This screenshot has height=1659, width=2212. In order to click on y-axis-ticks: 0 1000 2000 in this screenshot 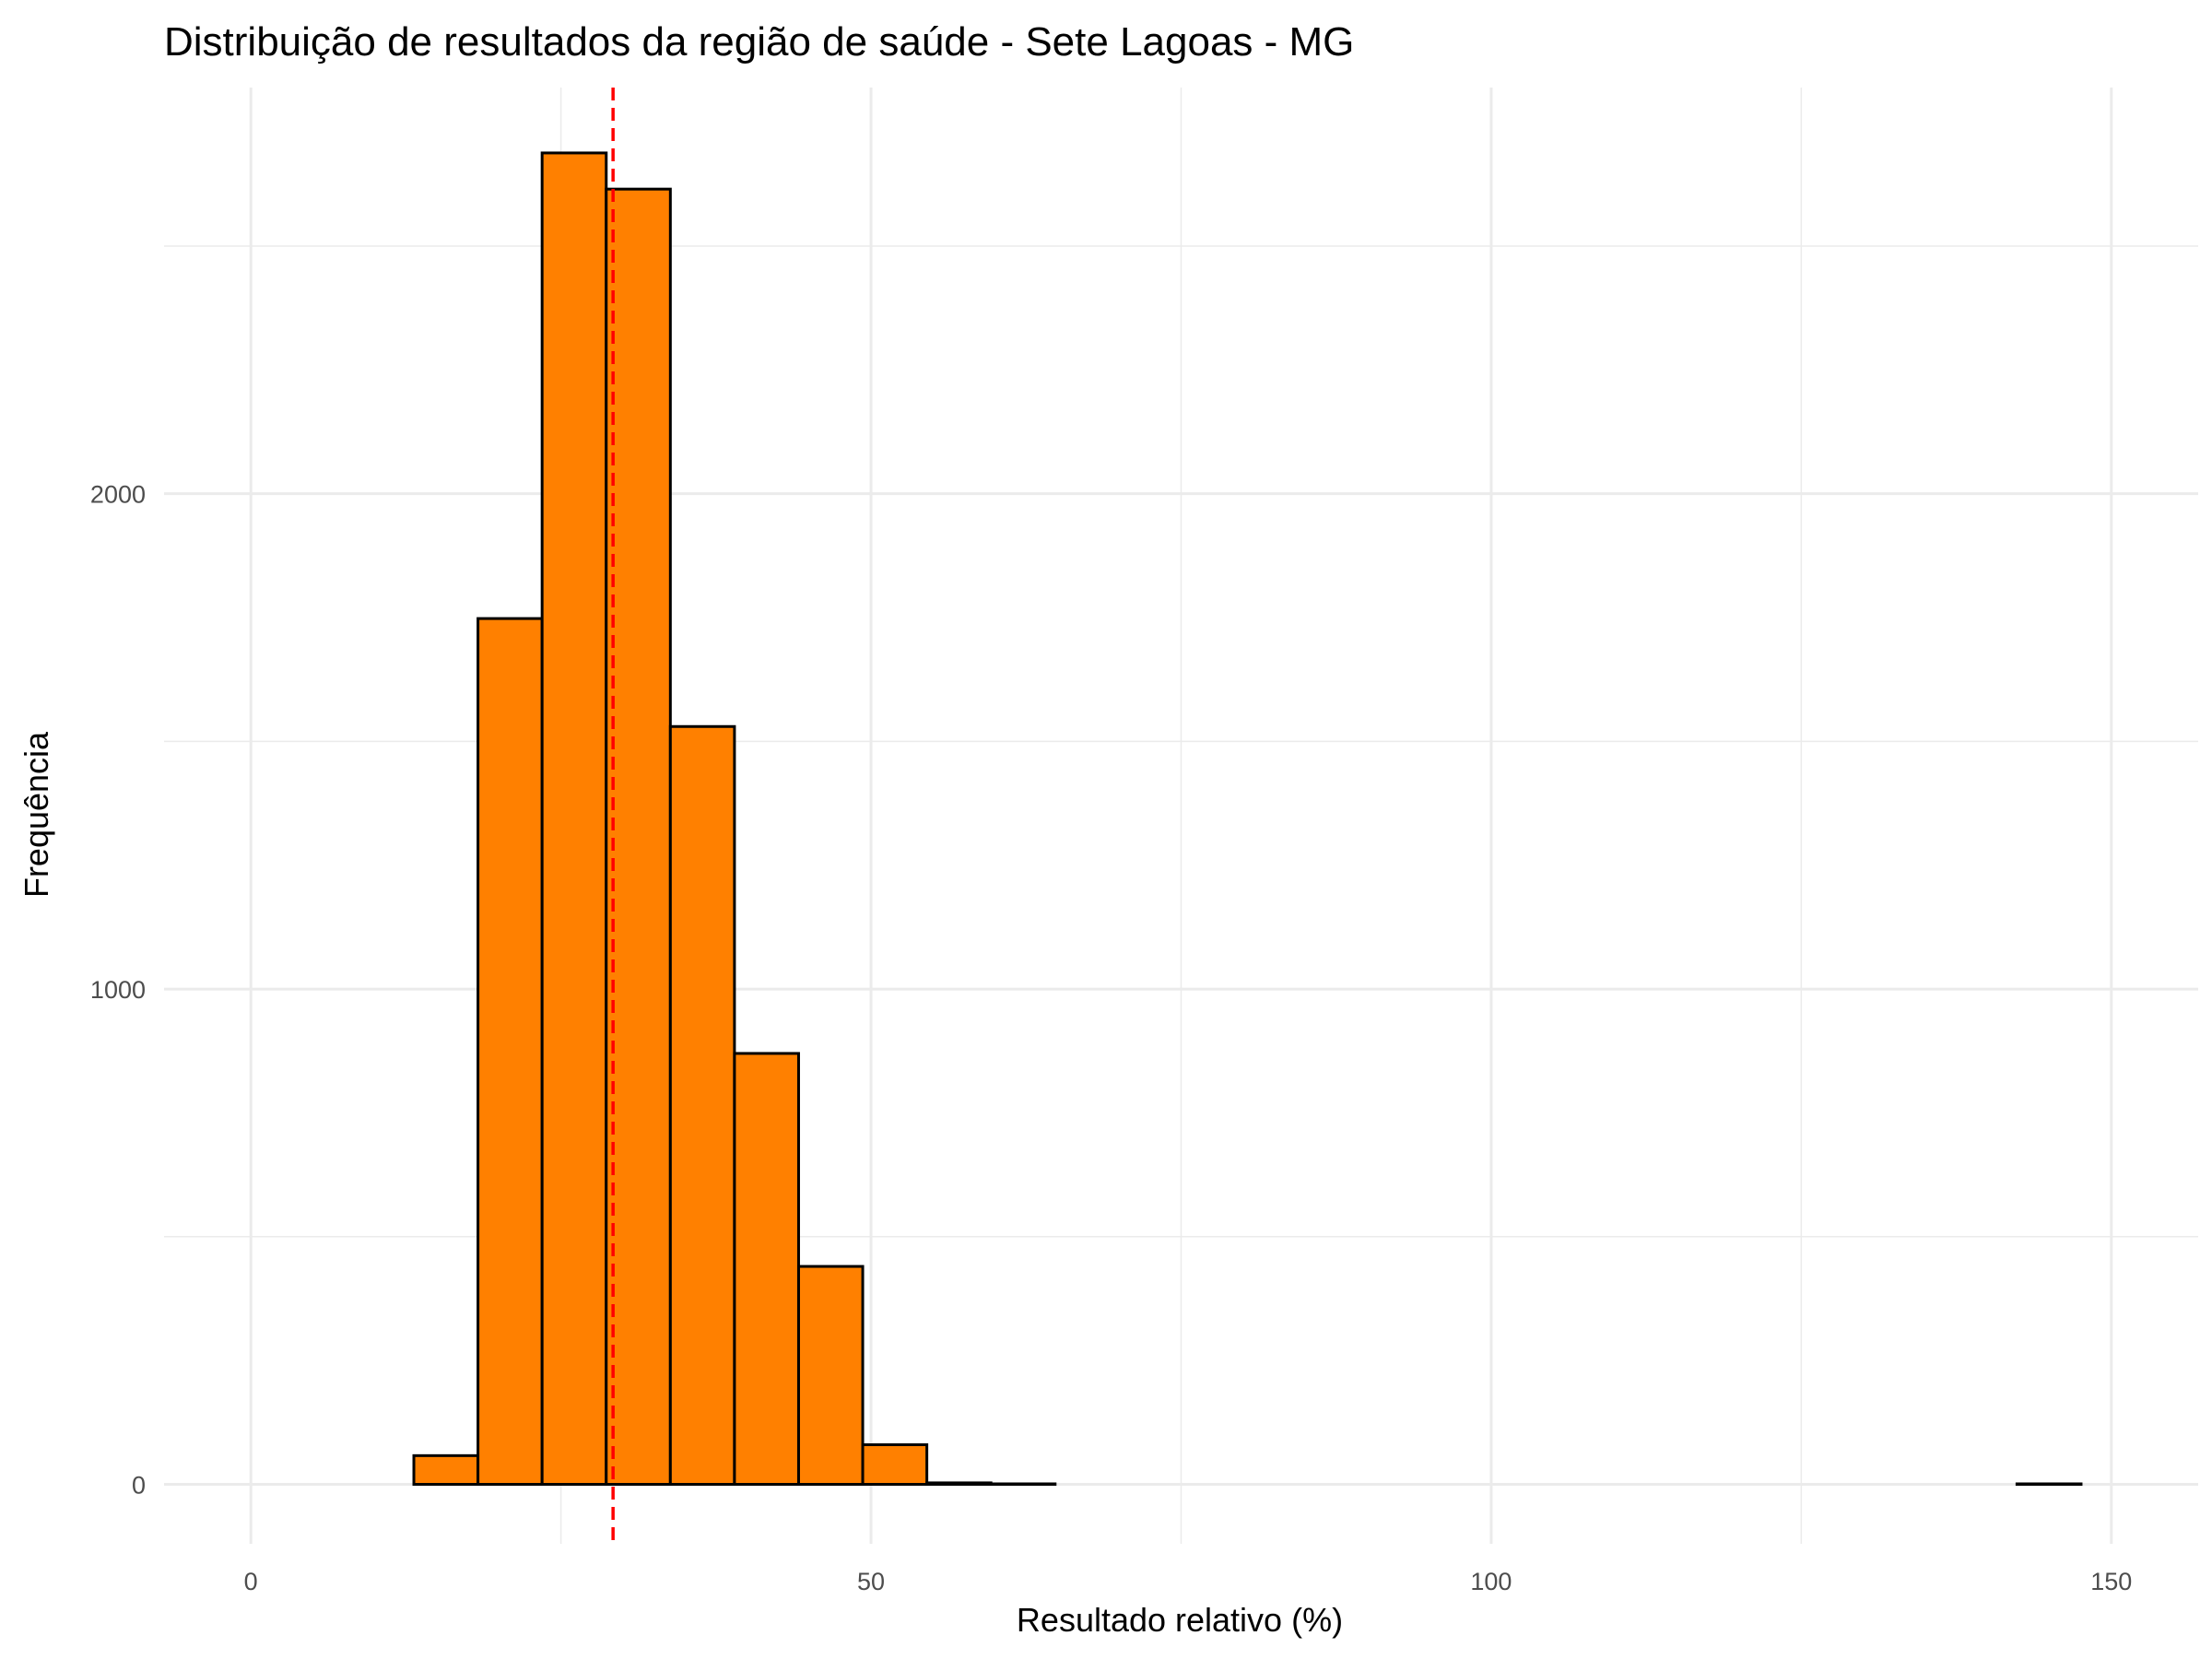, I will do `click(118, 990)`.